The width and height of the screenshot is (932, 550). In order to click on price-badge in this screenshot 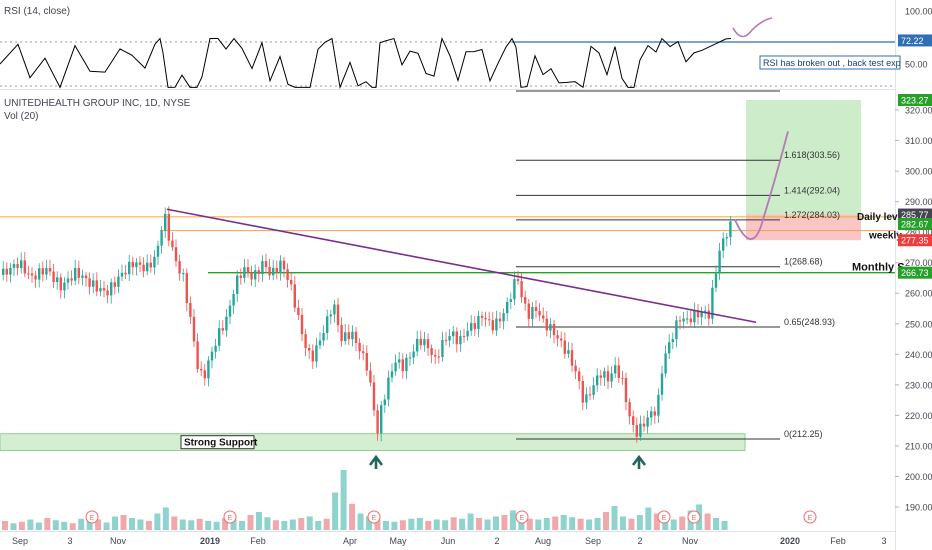, I will do `click(915, 240)`.